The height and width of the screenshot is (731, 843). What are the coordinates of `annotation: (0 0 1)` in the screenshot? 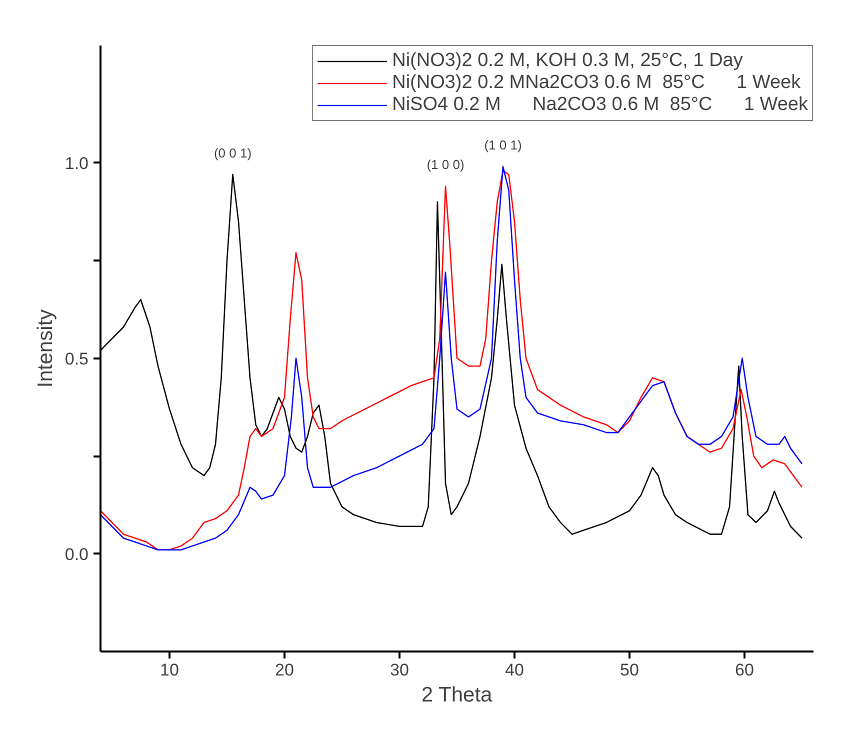 It's located at (233, 153).